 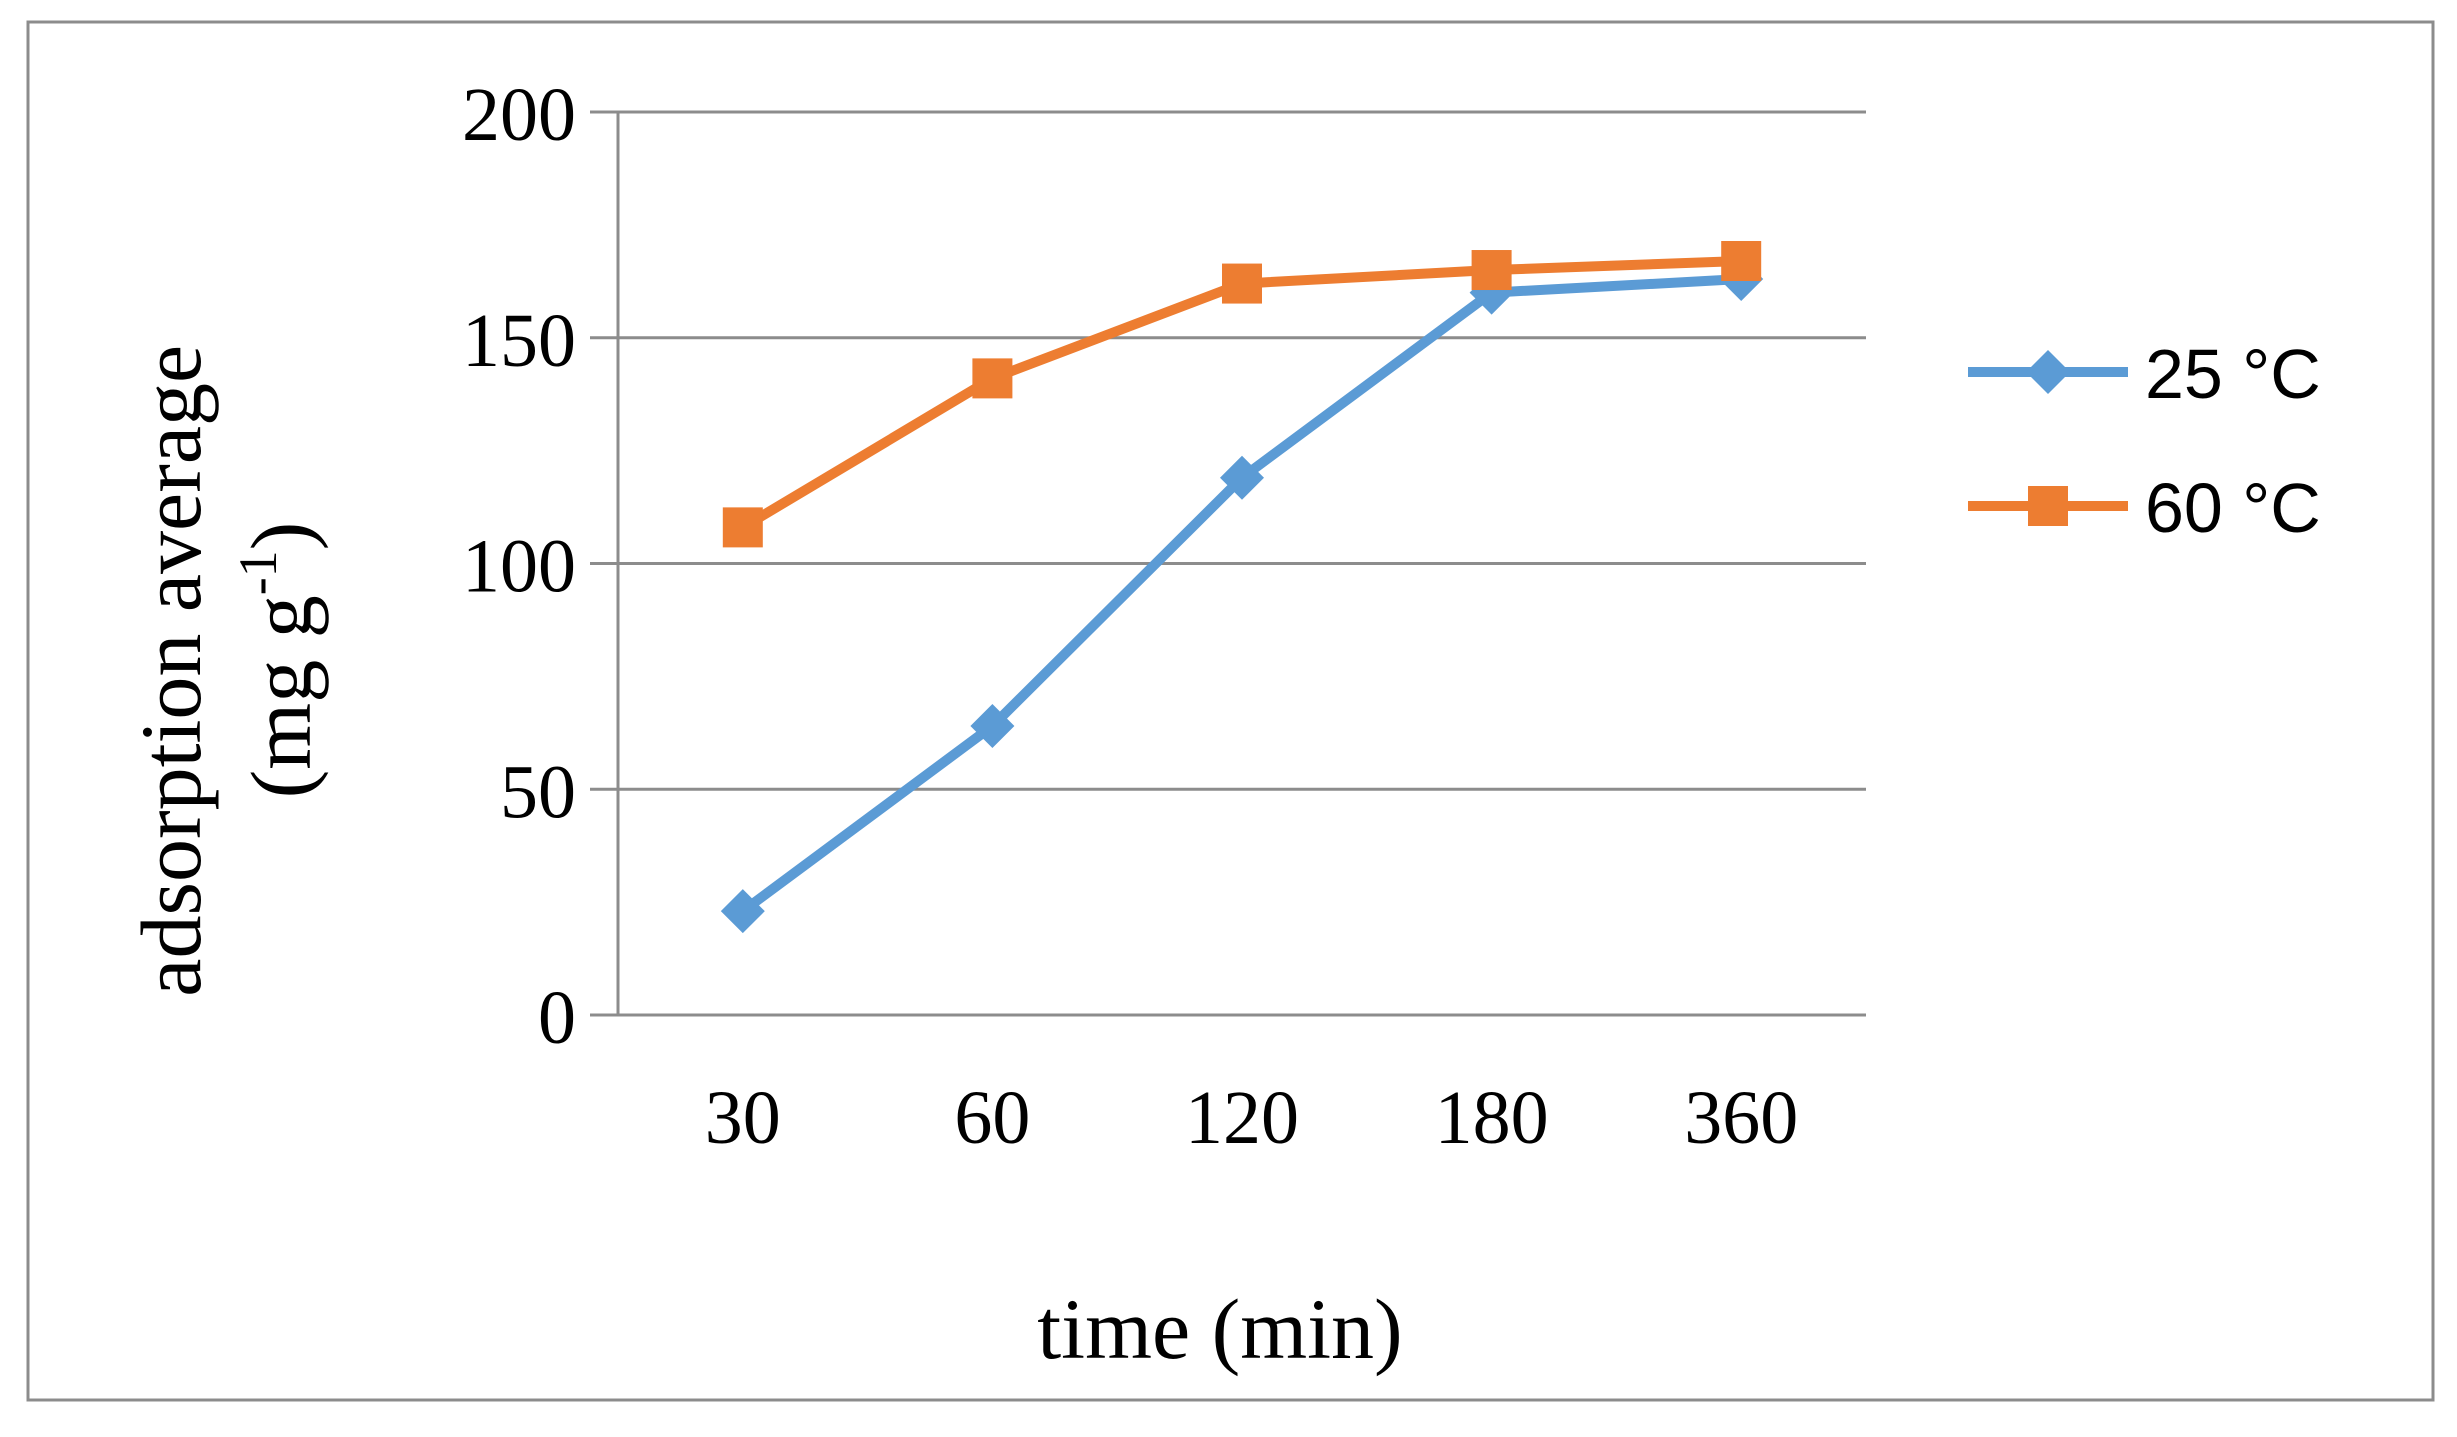 I want to click on legend: 25 °C 60 °C, so click(x=2144, y=441).